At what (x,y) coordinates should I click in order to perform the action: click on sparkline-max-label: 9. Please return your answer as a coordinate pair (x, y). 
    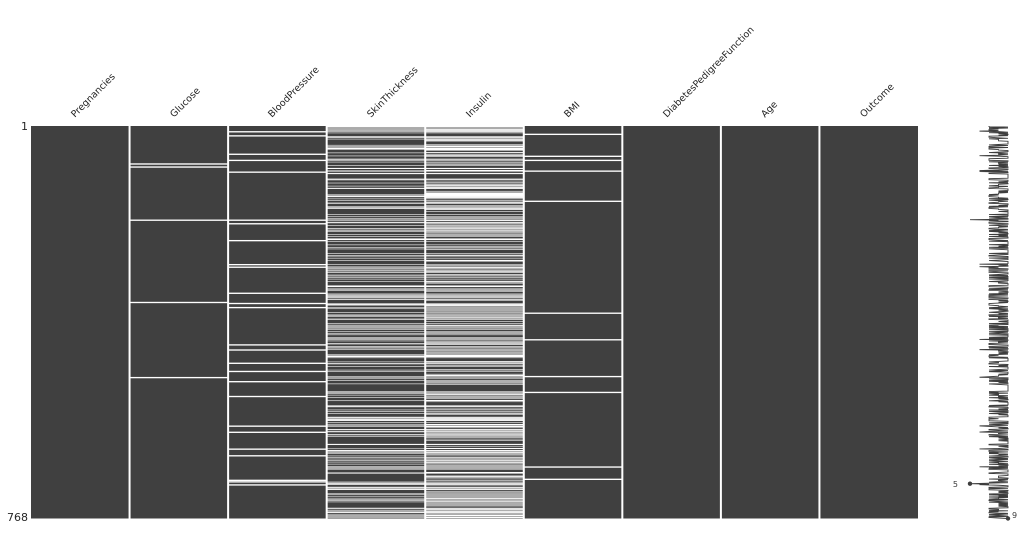
    Looking at the image, I should click on (1015, 515).